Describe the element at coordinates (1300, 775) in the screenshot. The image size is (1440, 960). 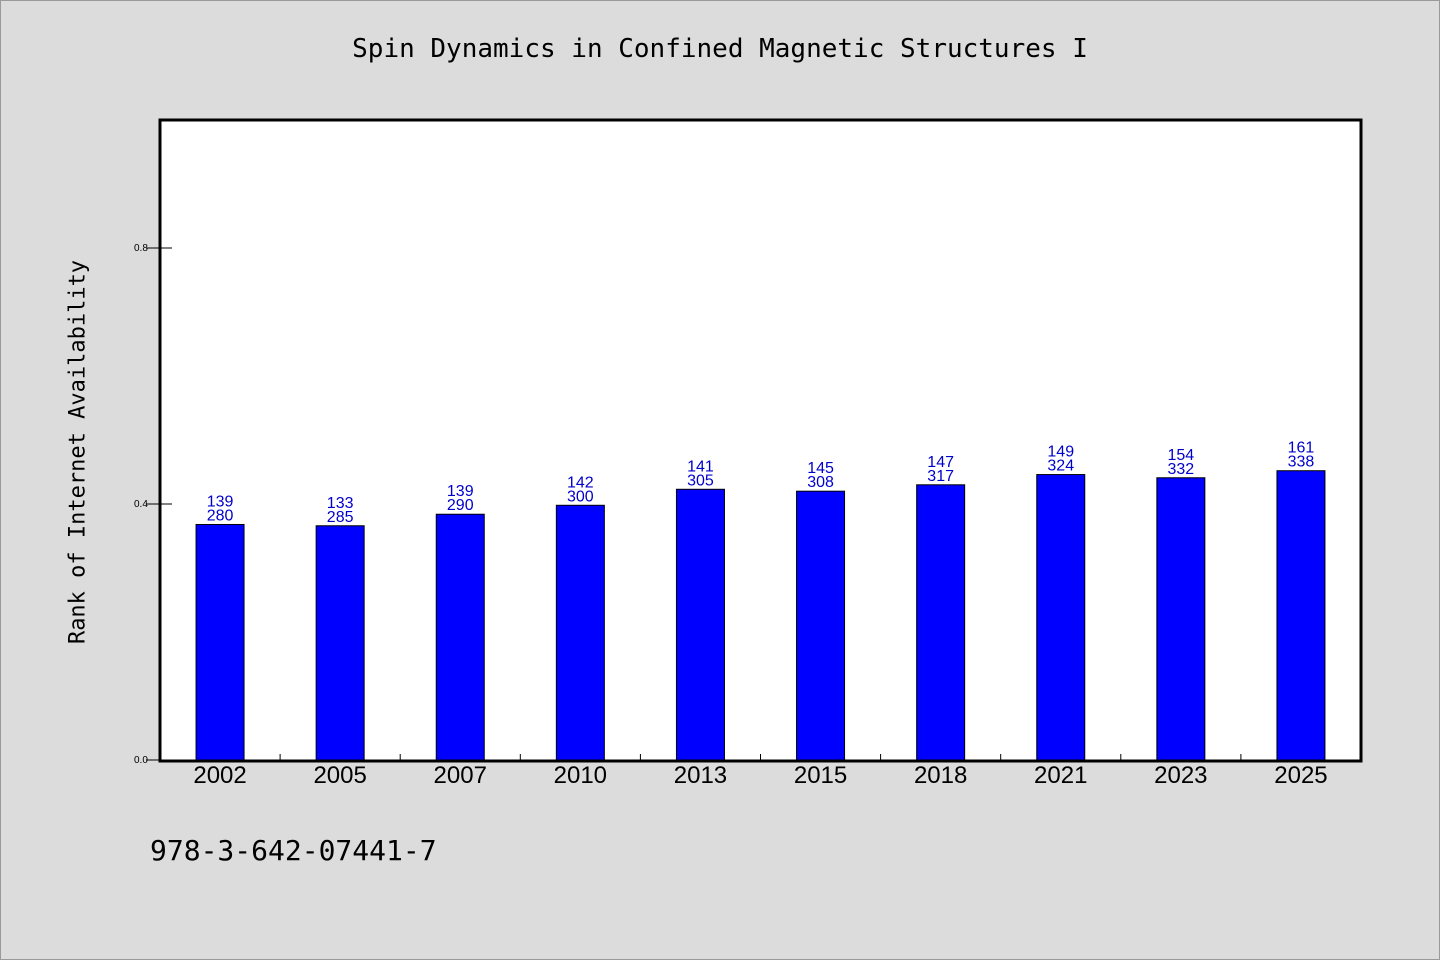
I see `x-tick-label-2025: 2025` at that location.